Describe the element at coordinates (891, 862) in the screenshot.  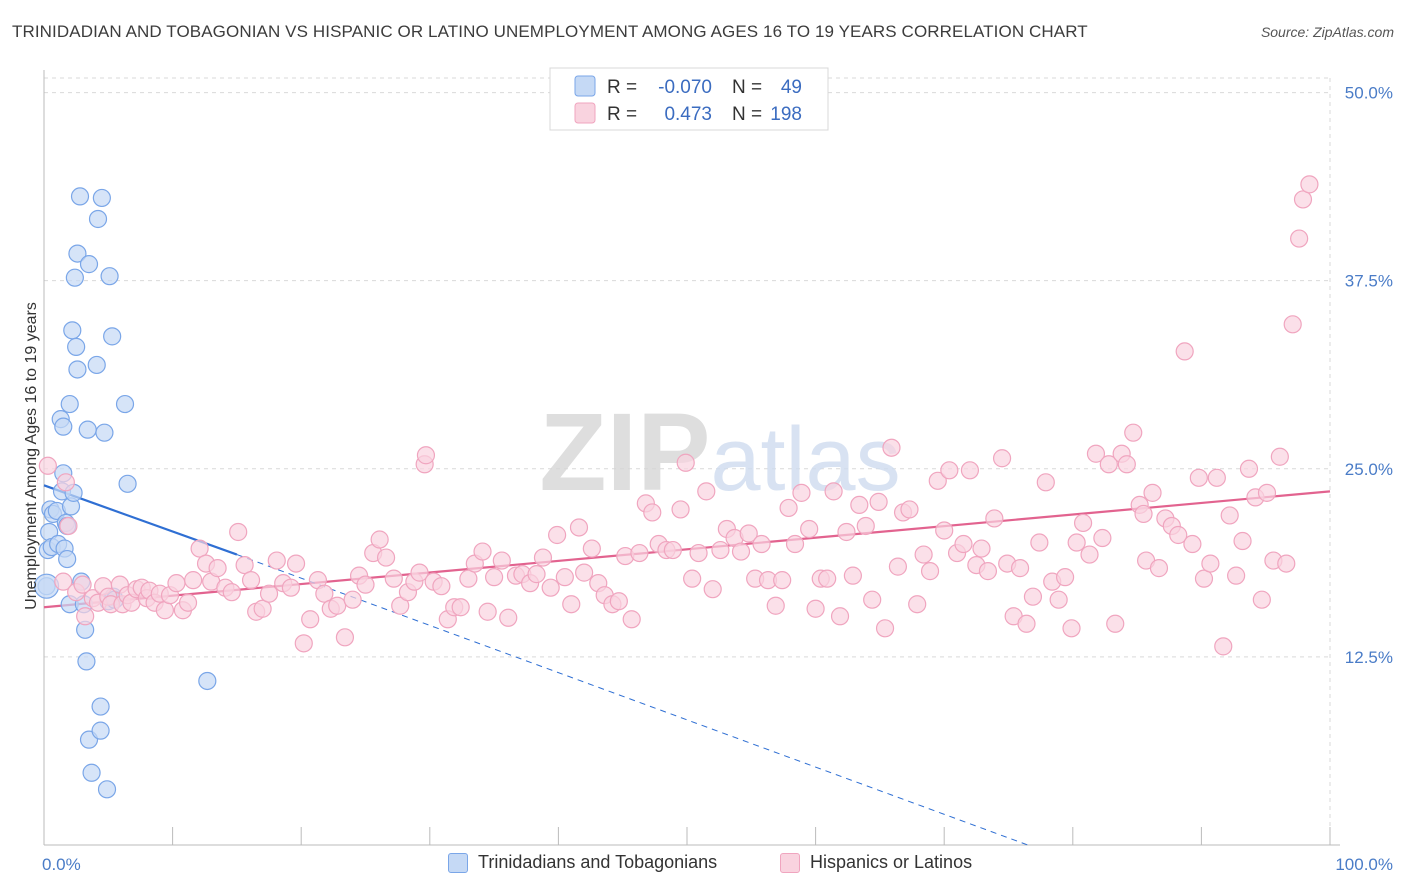
I see `legend-label-hispanics: Hispanics or Latinos` at that location.